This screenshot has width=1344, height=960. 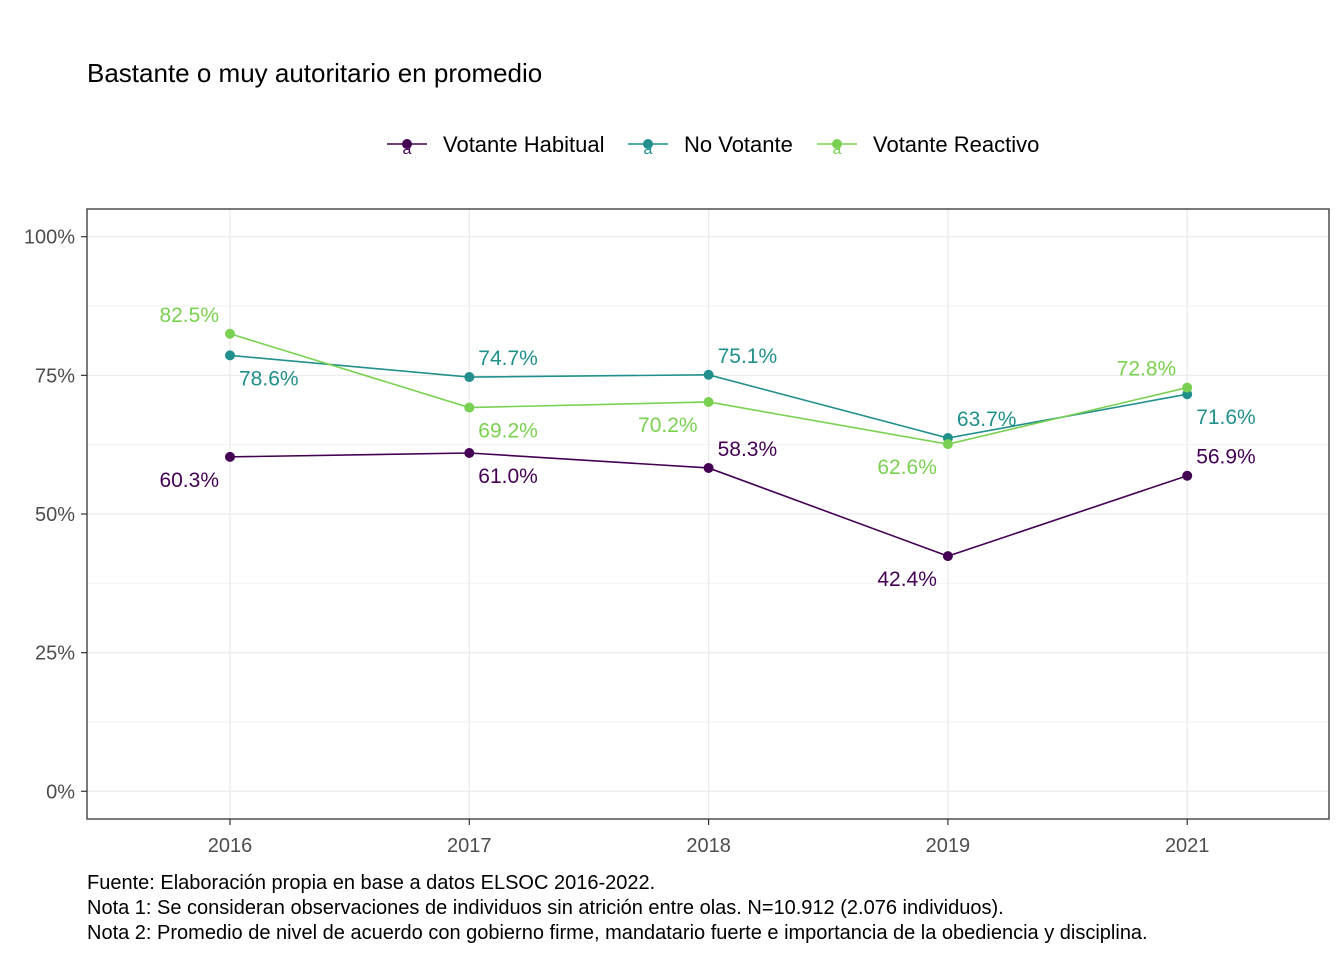 I want to click on data-label: 71.6%, so click(x=1226, y=417).